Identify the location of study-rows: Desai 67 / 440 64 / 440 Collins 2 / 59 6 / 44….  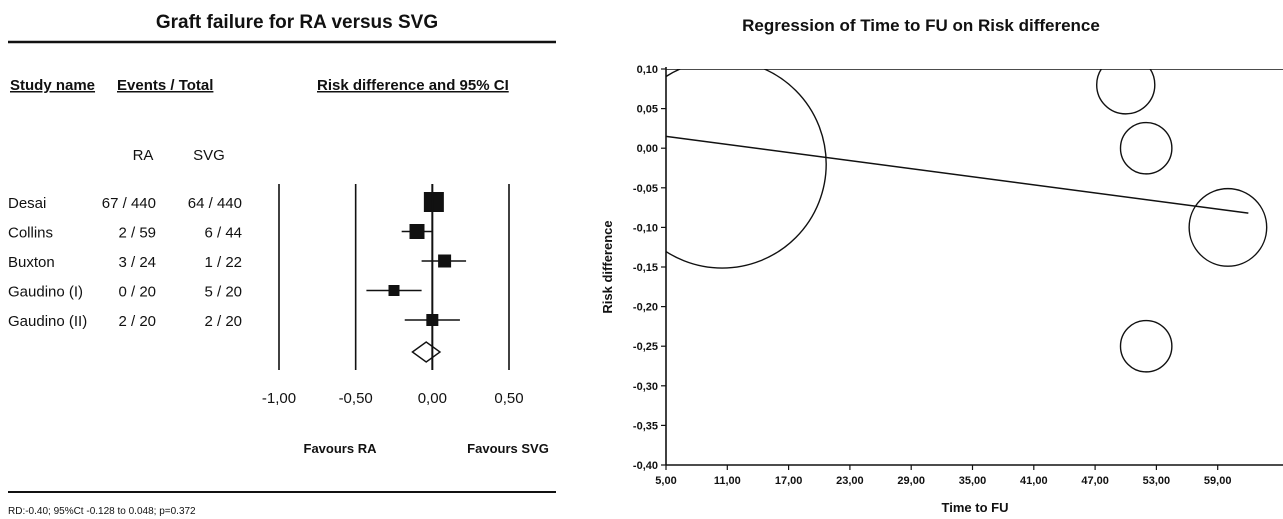
(125, 262).